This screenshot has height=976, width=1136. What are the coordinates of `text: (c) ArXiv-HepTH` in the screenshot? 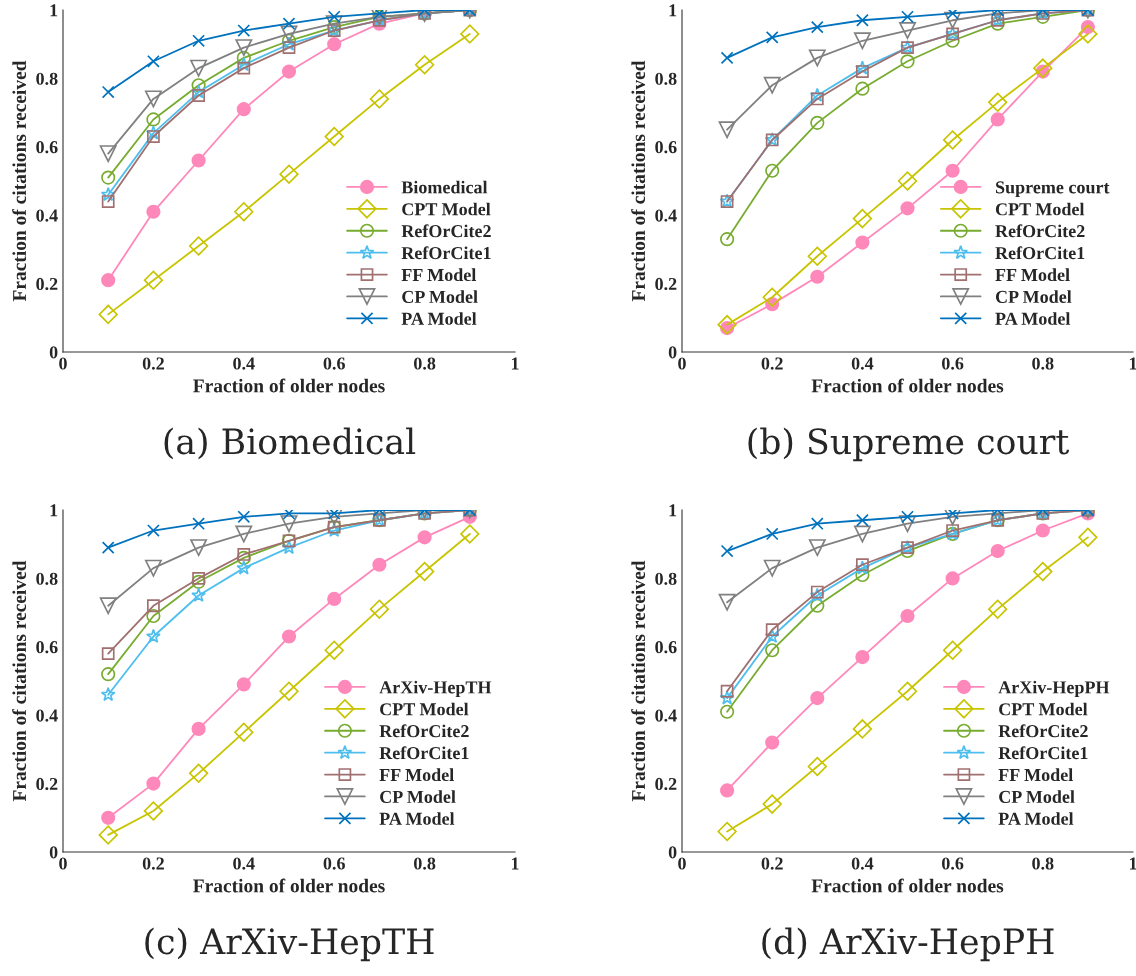 It's located at (289, 944).